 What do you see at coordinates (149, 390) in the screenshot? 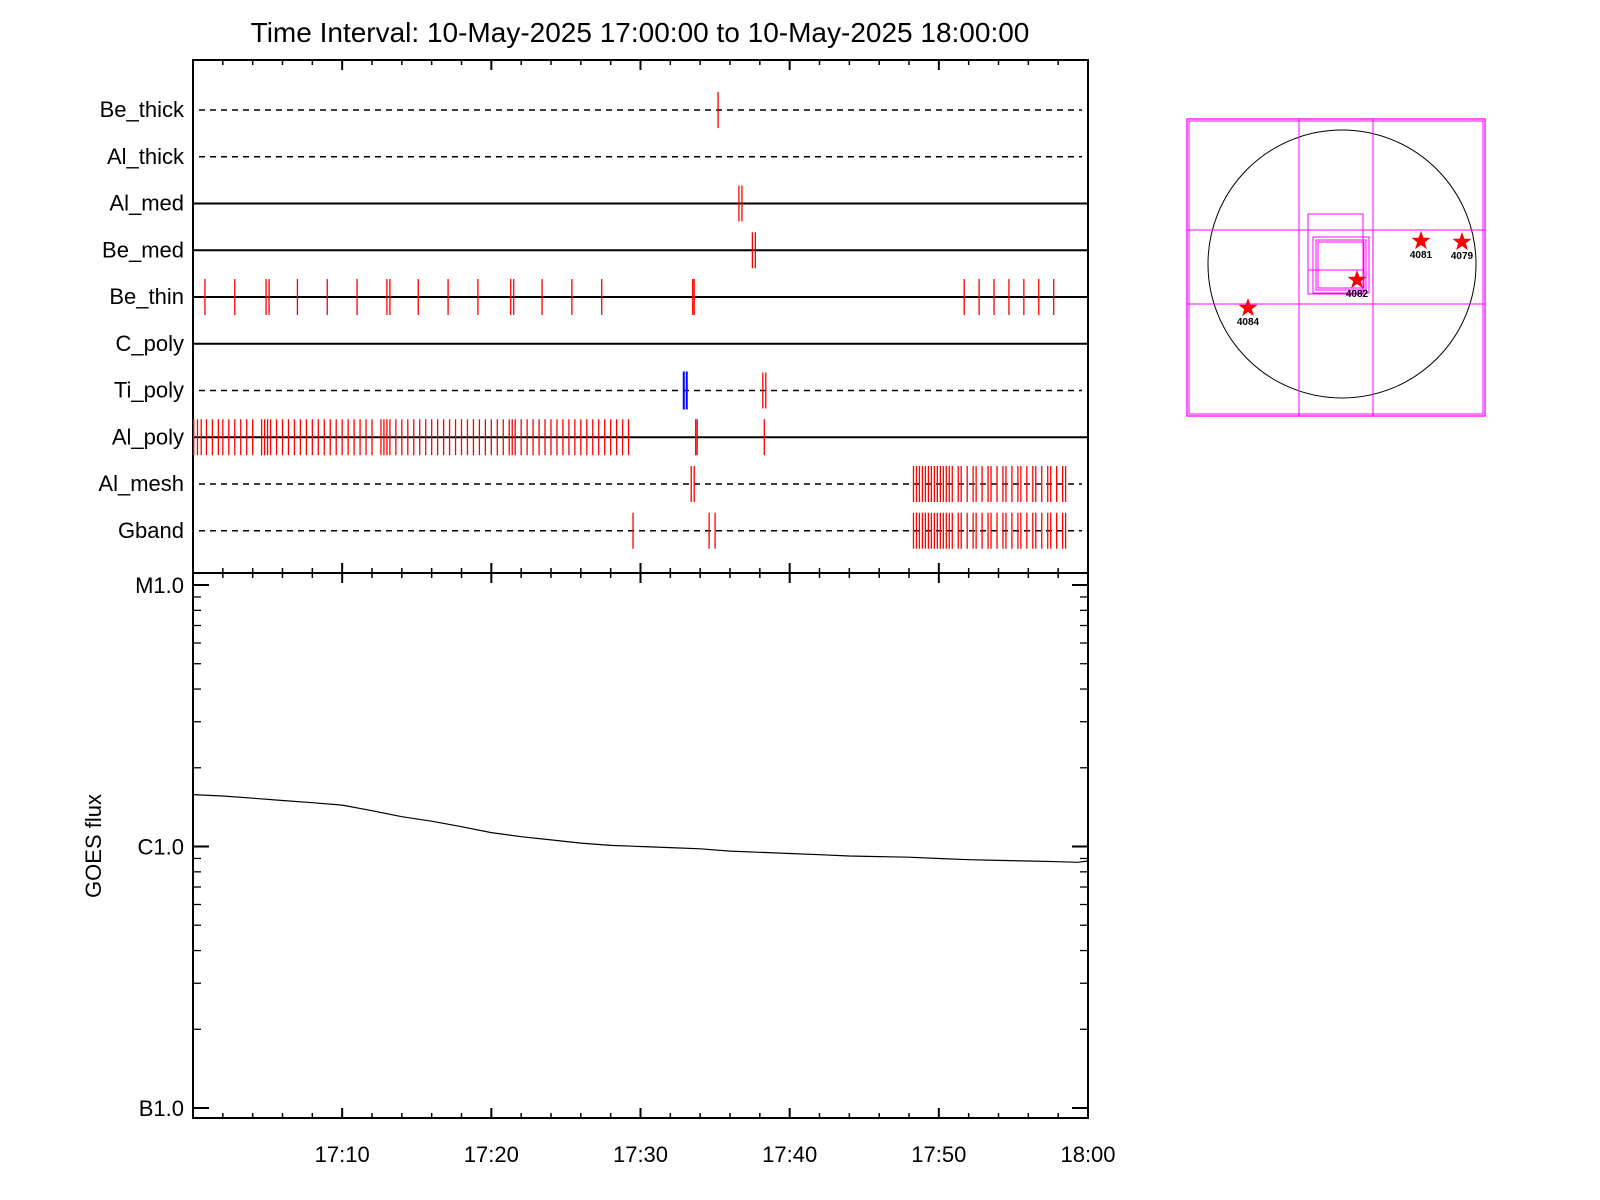
I see `row-label: Ti_poly` at bounding box center [149, 390].